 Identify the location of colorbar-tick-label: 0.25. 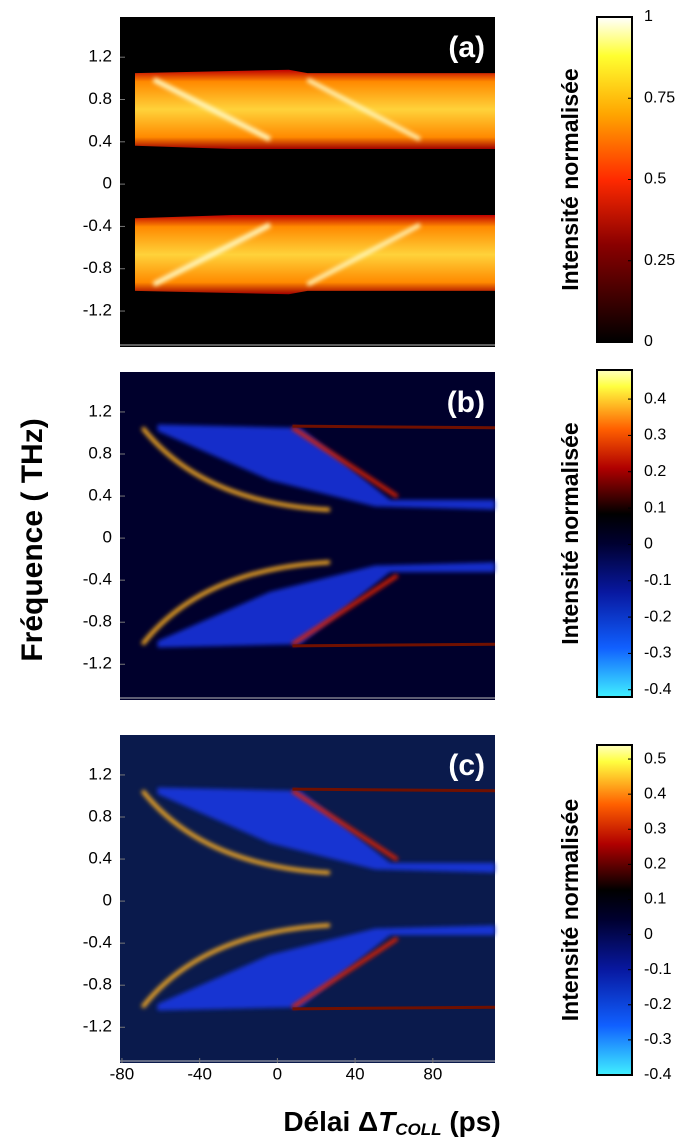
(659, 260).